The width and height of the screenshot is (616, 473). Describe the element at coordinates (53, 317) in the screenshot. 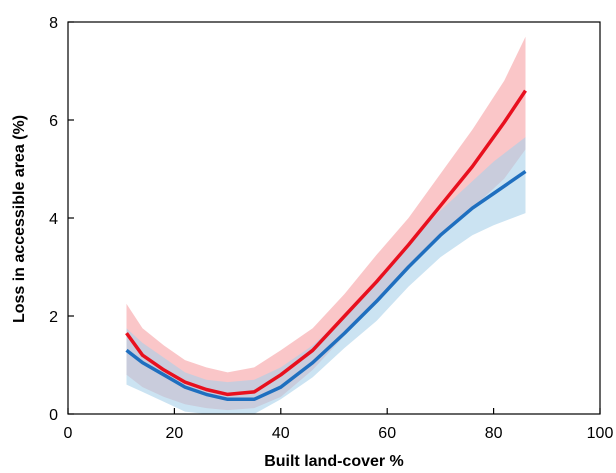

I see `y-tick-label: 2` at that location.